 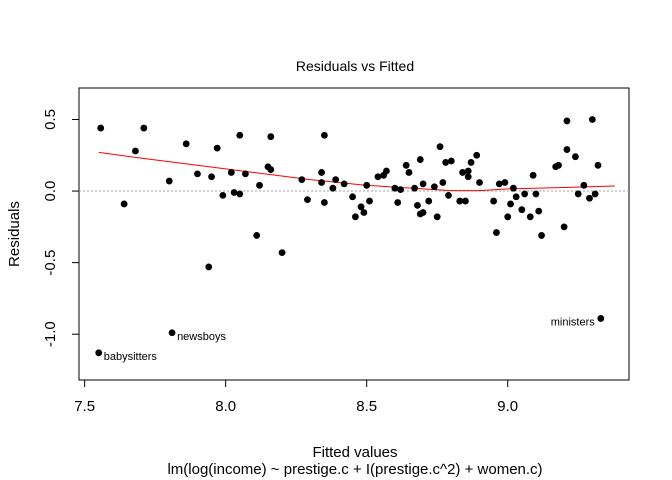 What do you see at coordinates (573, 322) in the screenshot?
I see `point-label: ministers` at bounding box center [573, 322].